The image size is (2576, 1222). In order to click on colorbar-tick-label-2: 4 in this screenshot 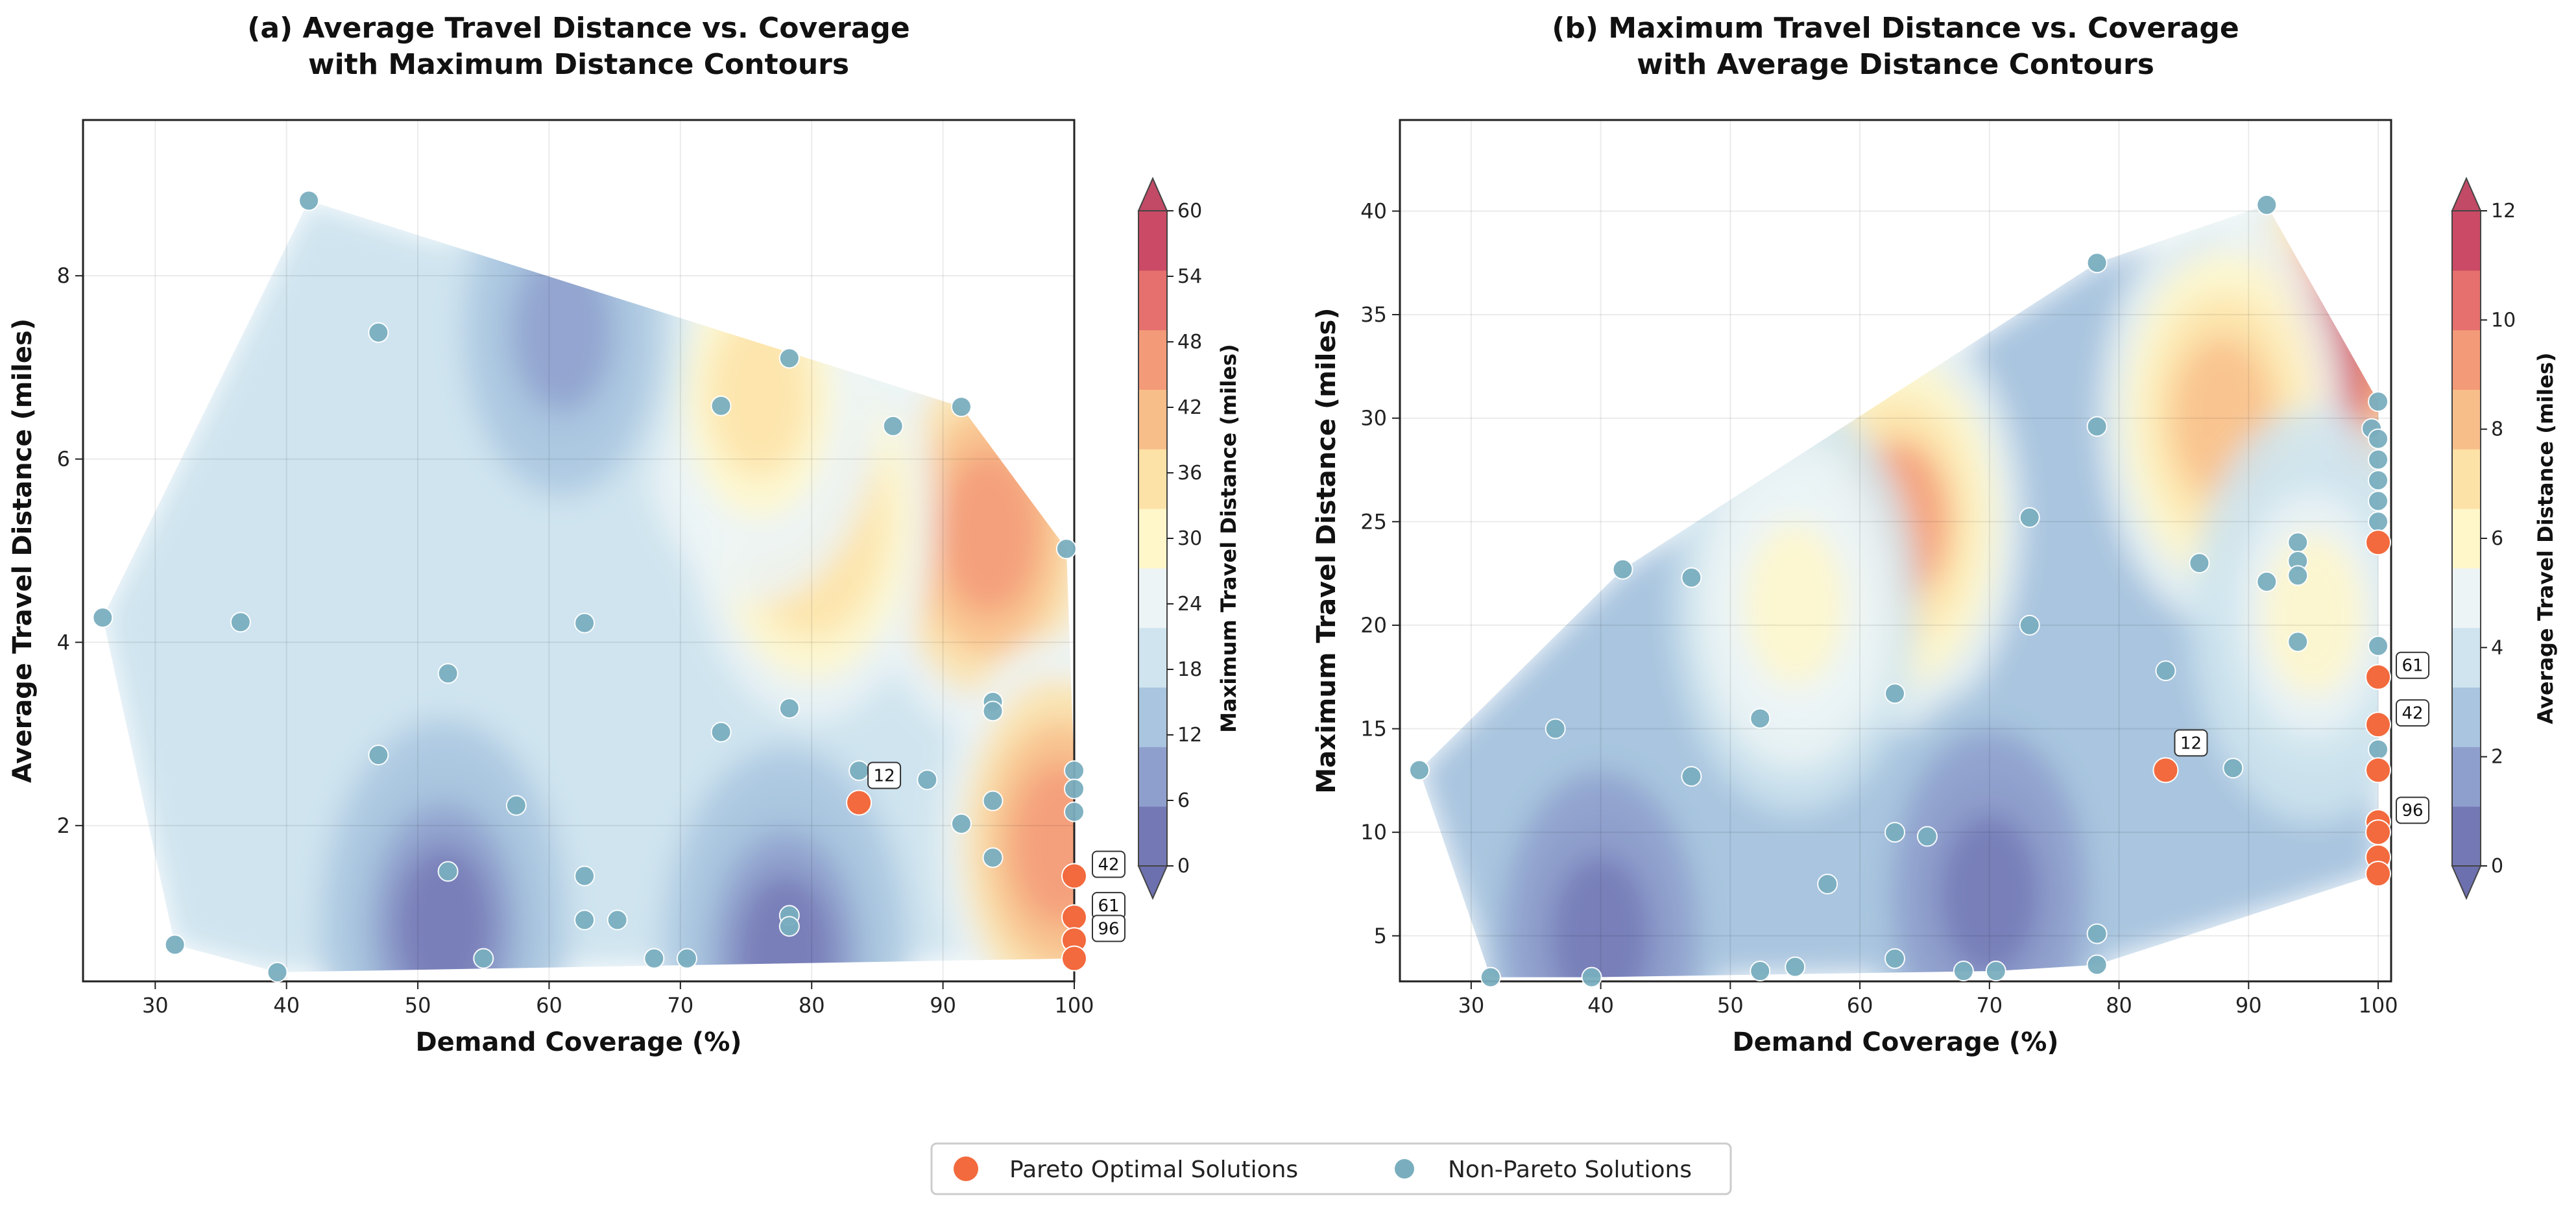, I will do `click(2497, 647)`.